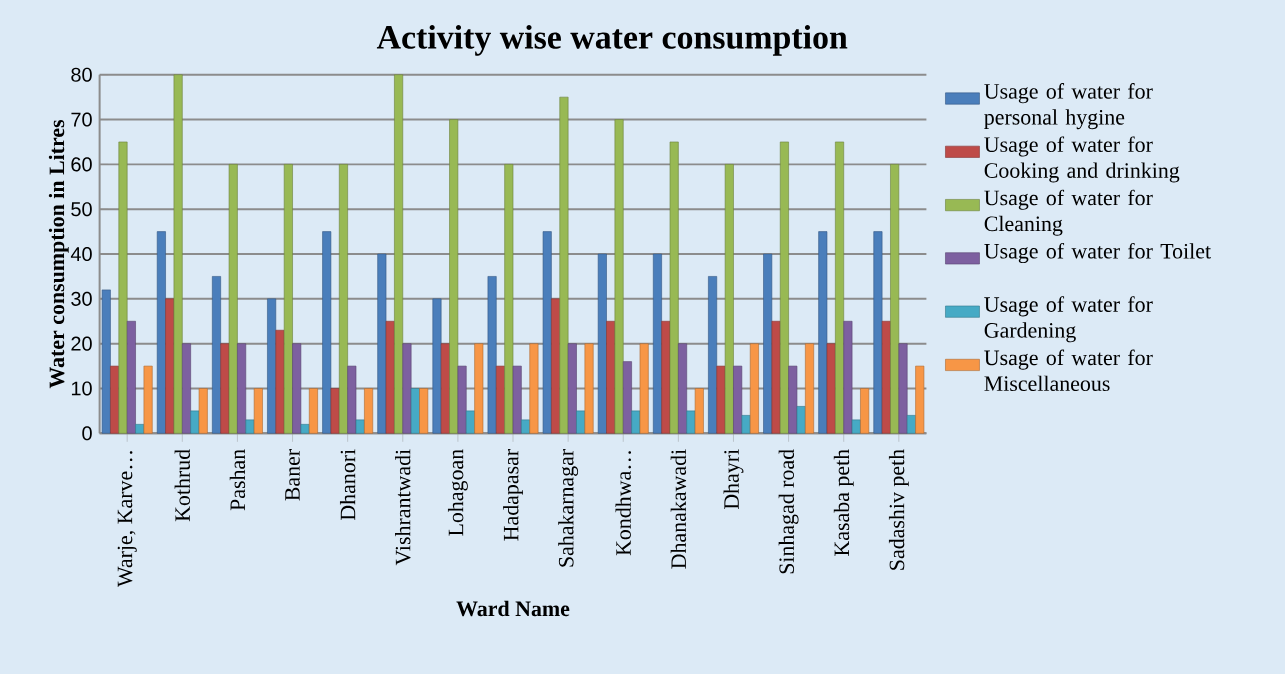 The height and width of the screenshot is (674, 1285). What do you see at coordinates (457, 492) in the screenshot?
I see `x-tick-label: Lohagoan` at bounding box center [457, 492].